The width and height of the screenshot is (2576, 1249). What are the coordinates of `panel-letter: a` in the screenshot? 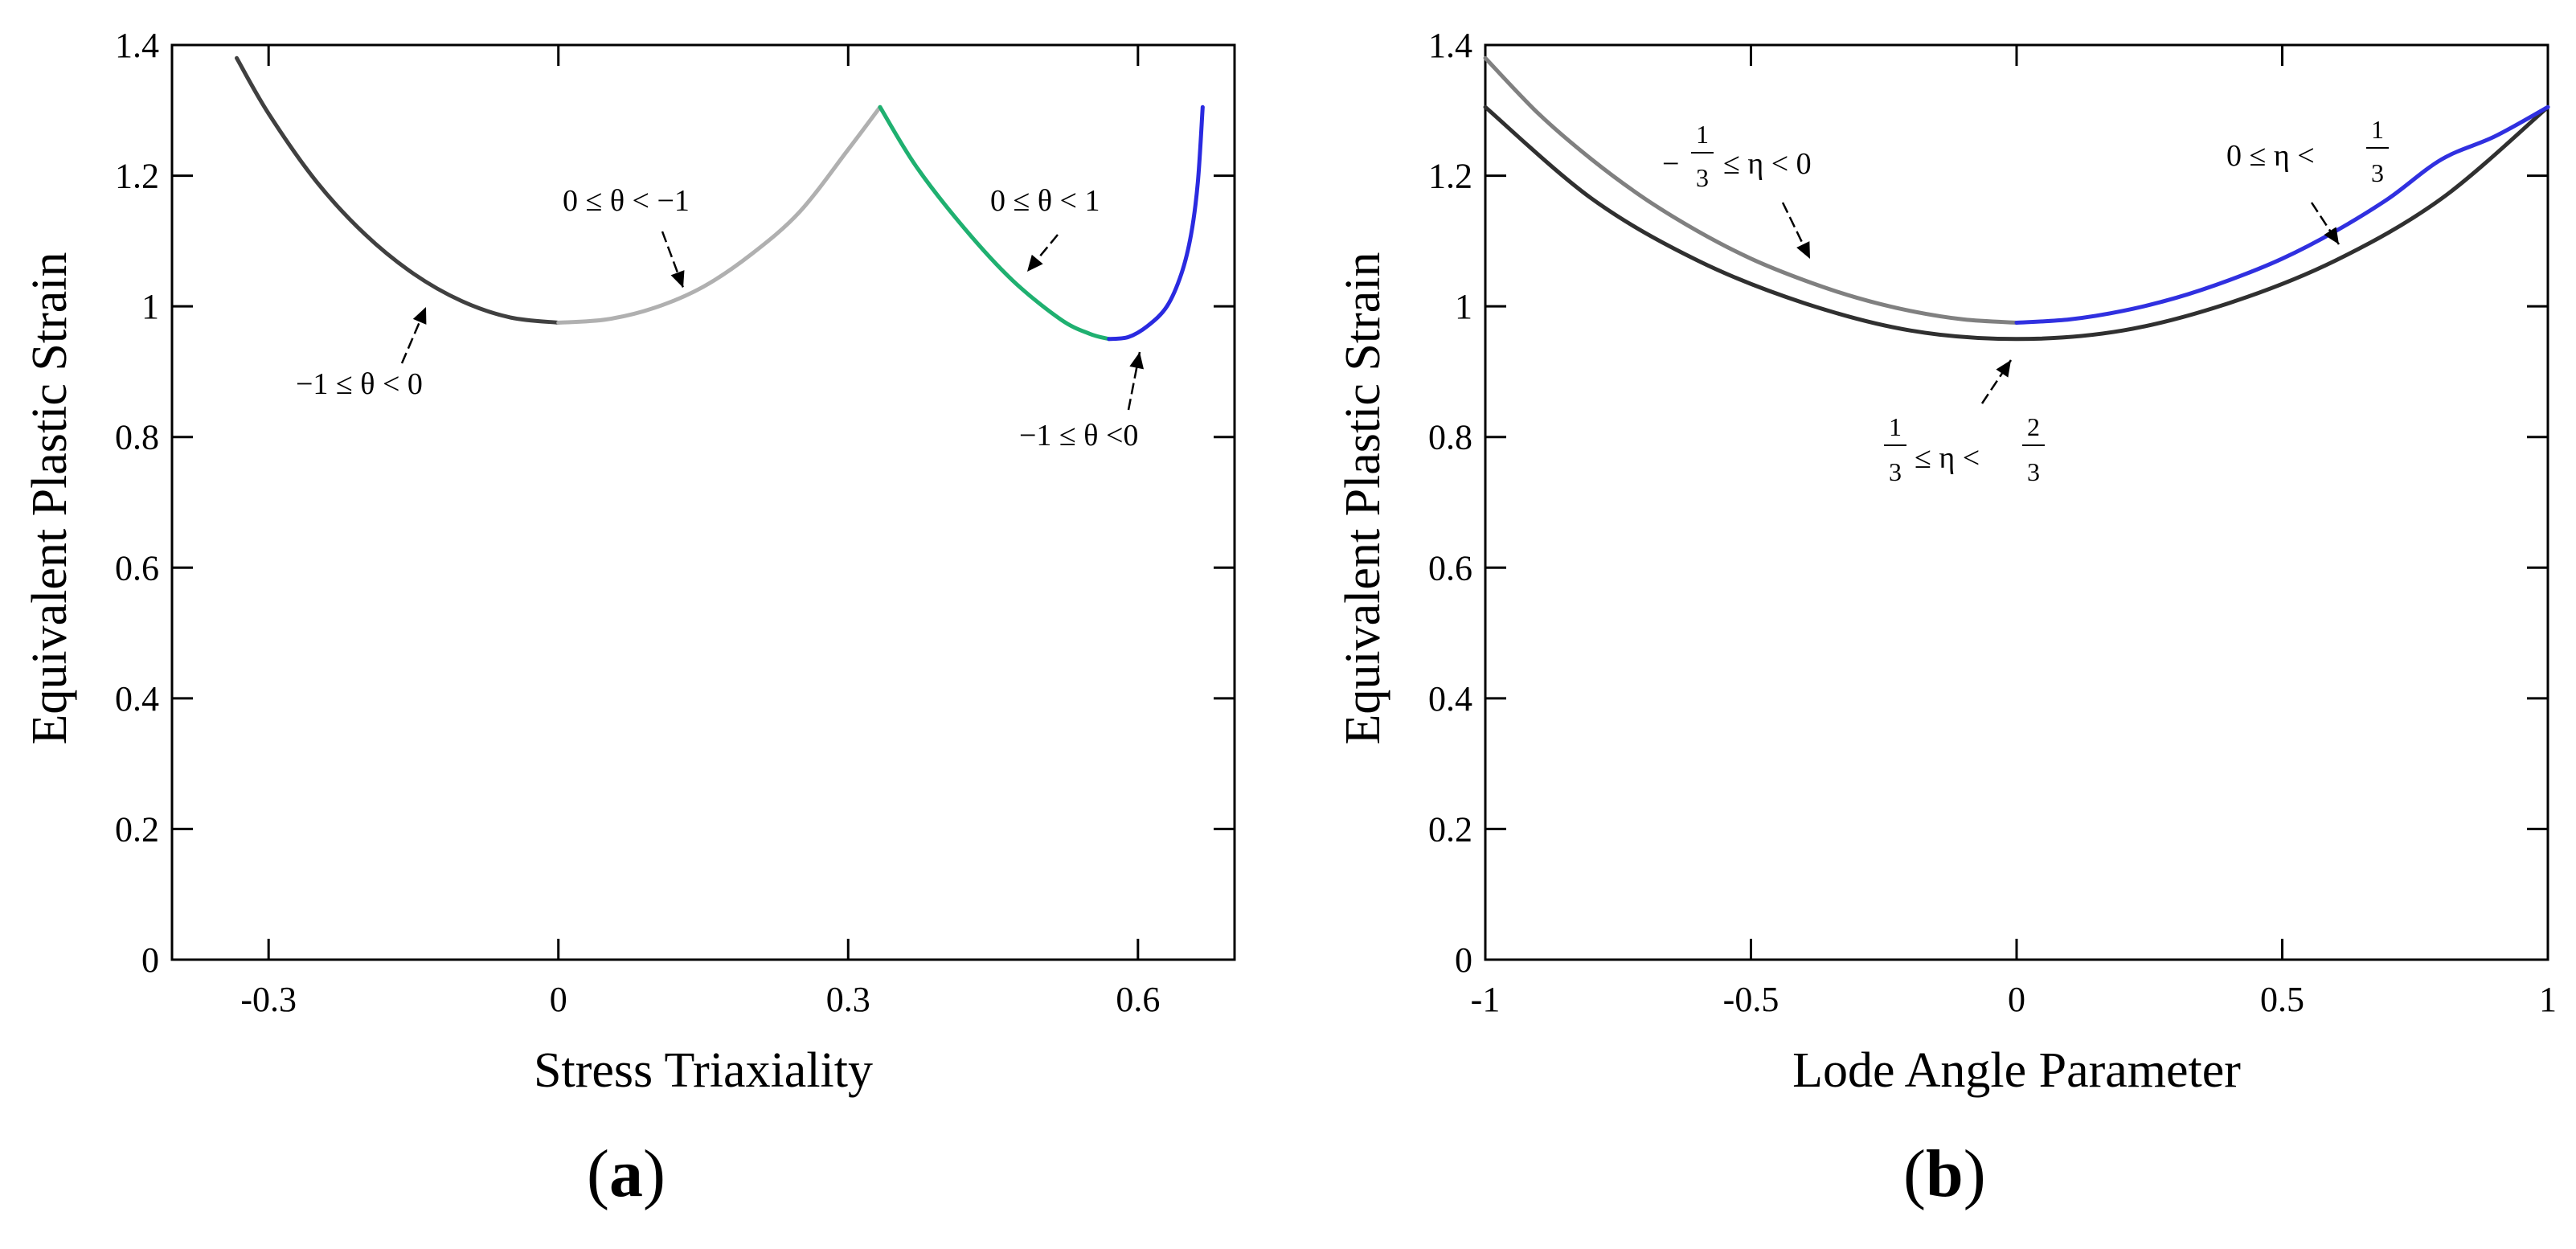 It's located at (626, 1173).